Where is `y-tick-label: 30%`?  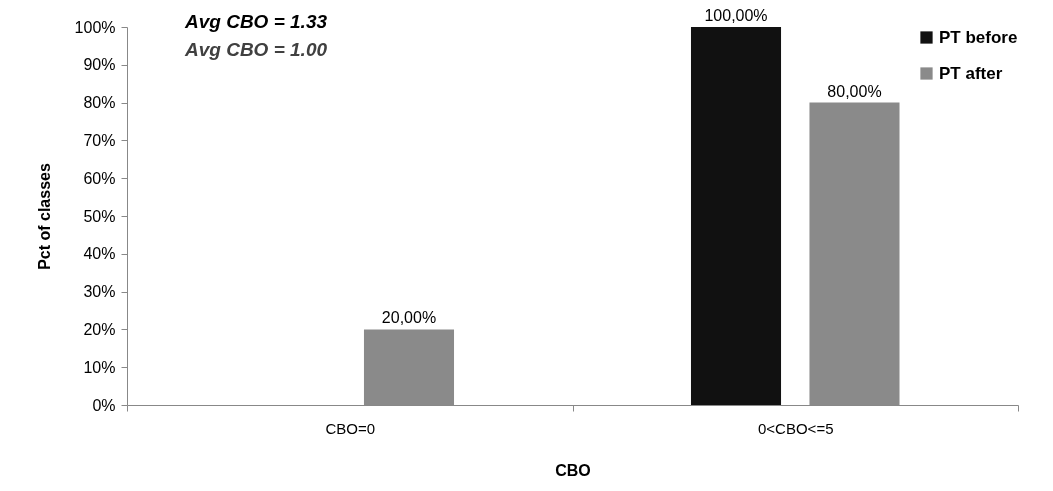
y-tick-label: 30% is located at coordinates (99, 292).